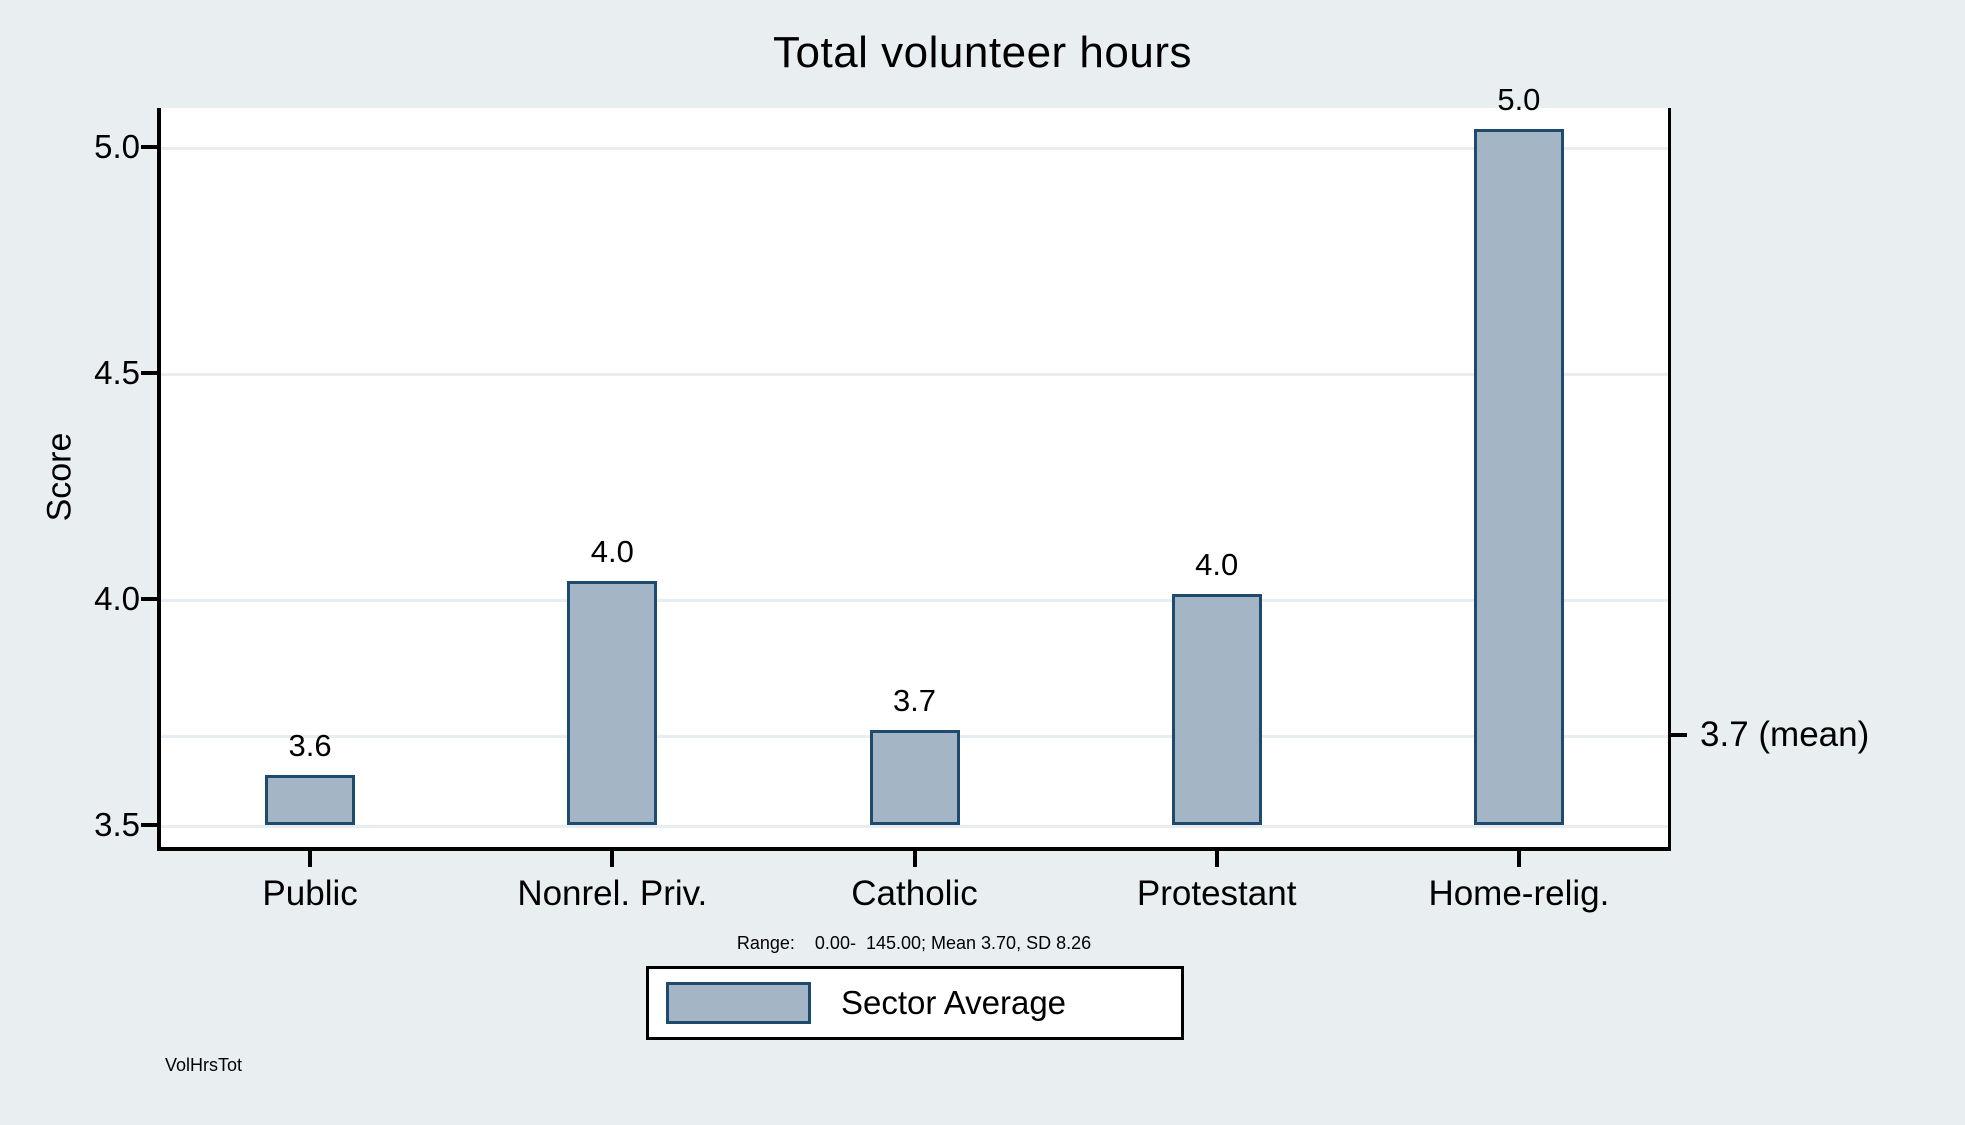  I want to click on y-tick-label: 5.0, so click(117, 146).